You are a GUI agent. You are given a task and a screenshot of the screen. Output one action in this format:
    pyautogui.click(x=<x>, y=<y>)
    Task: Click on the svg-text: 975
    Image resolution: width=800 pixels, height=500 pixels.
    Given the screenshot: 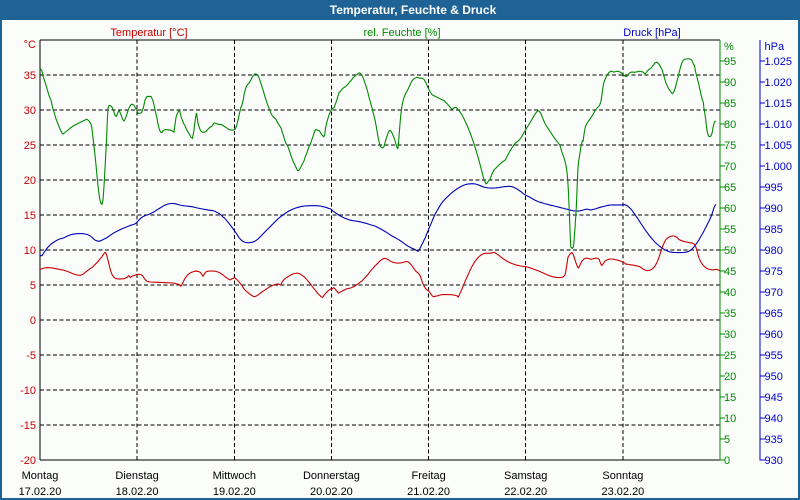 What is the action you would take?
    pyautogui.click(x=774, y=272)
    